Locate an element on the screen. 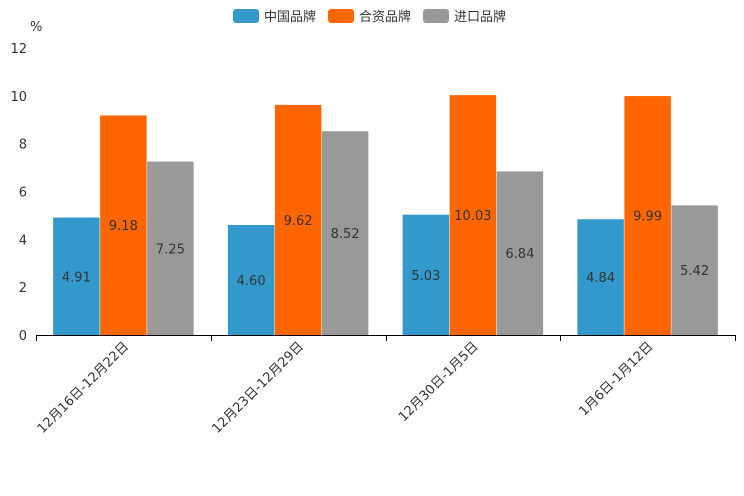 The image size is (744, 496). y-tick-label-0: 0 is located at coordinates (23, 336).